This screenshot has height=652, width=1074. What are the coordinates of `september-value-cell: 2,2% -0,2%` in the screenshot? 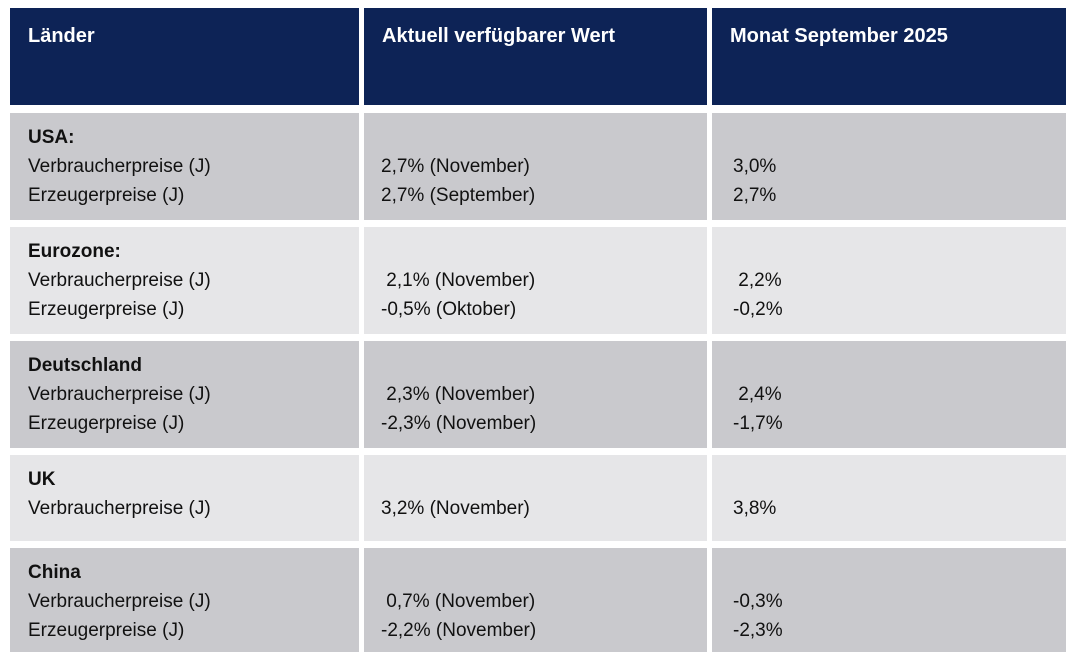 It's located at (889, 280).